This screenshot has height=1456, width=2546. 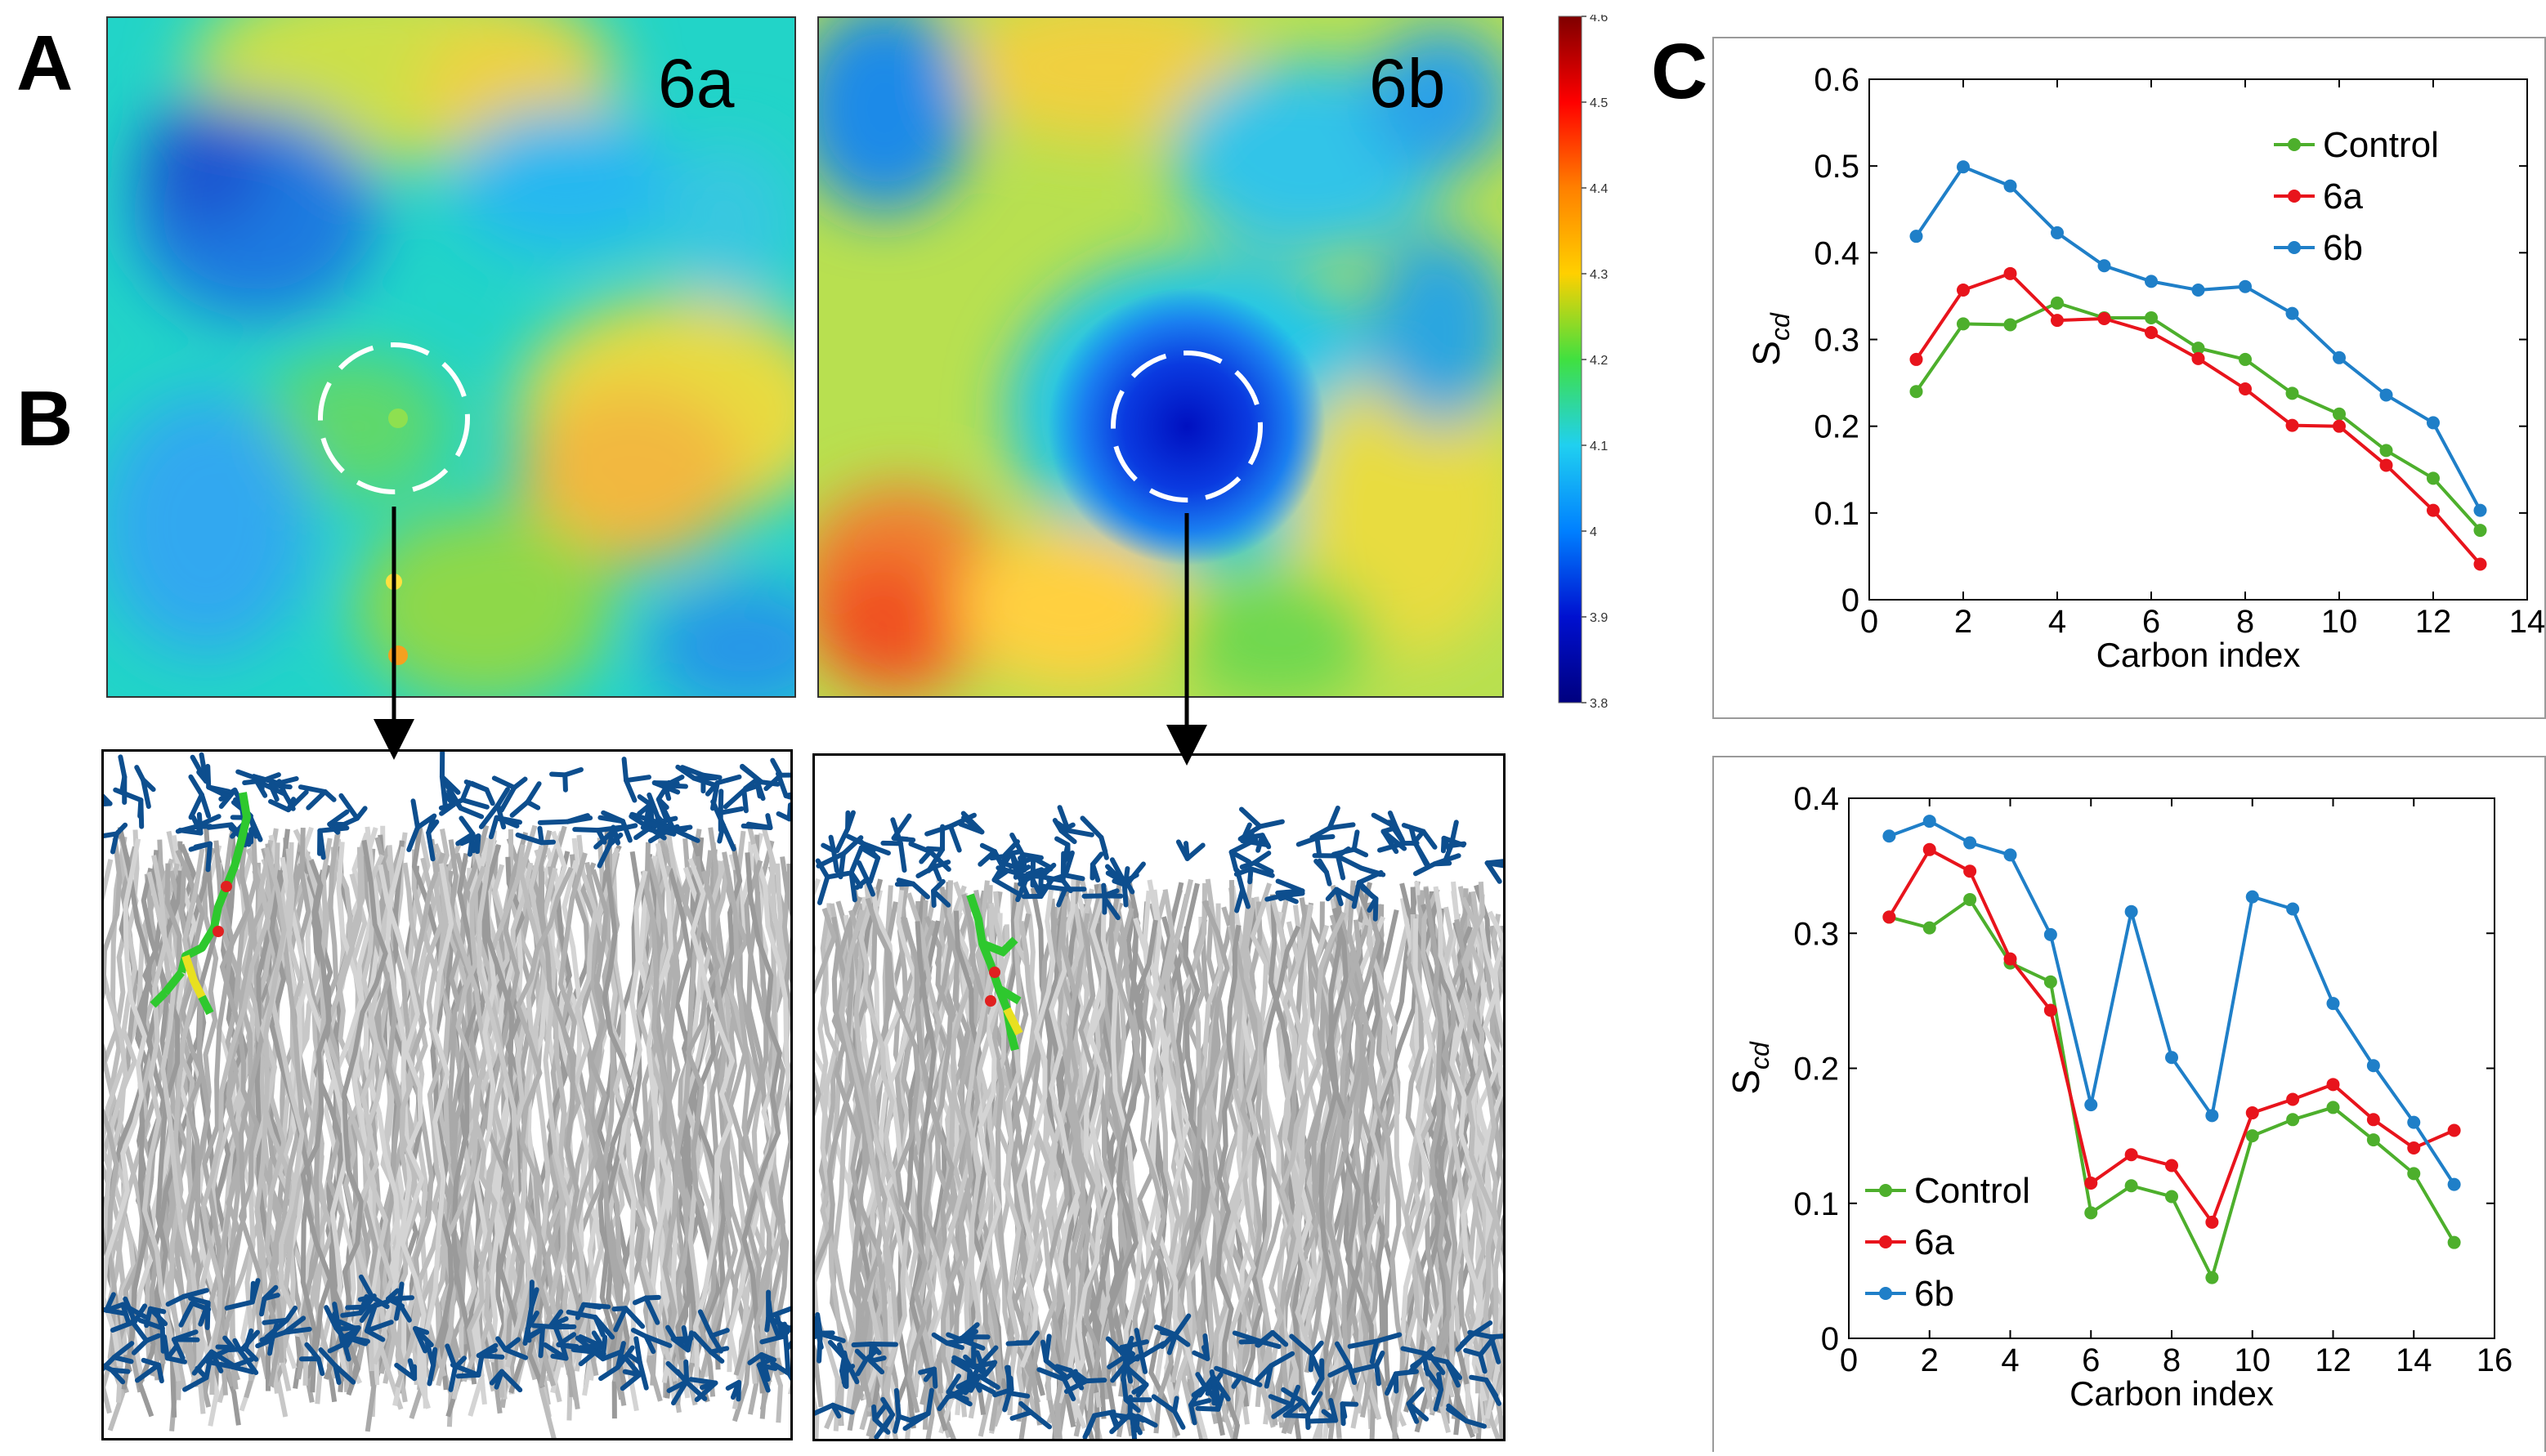 What do you see at coordinates (1830, 1339) in the screenshot?
I see `y-tick-label: 0` at bounding box center [1830, 1339].